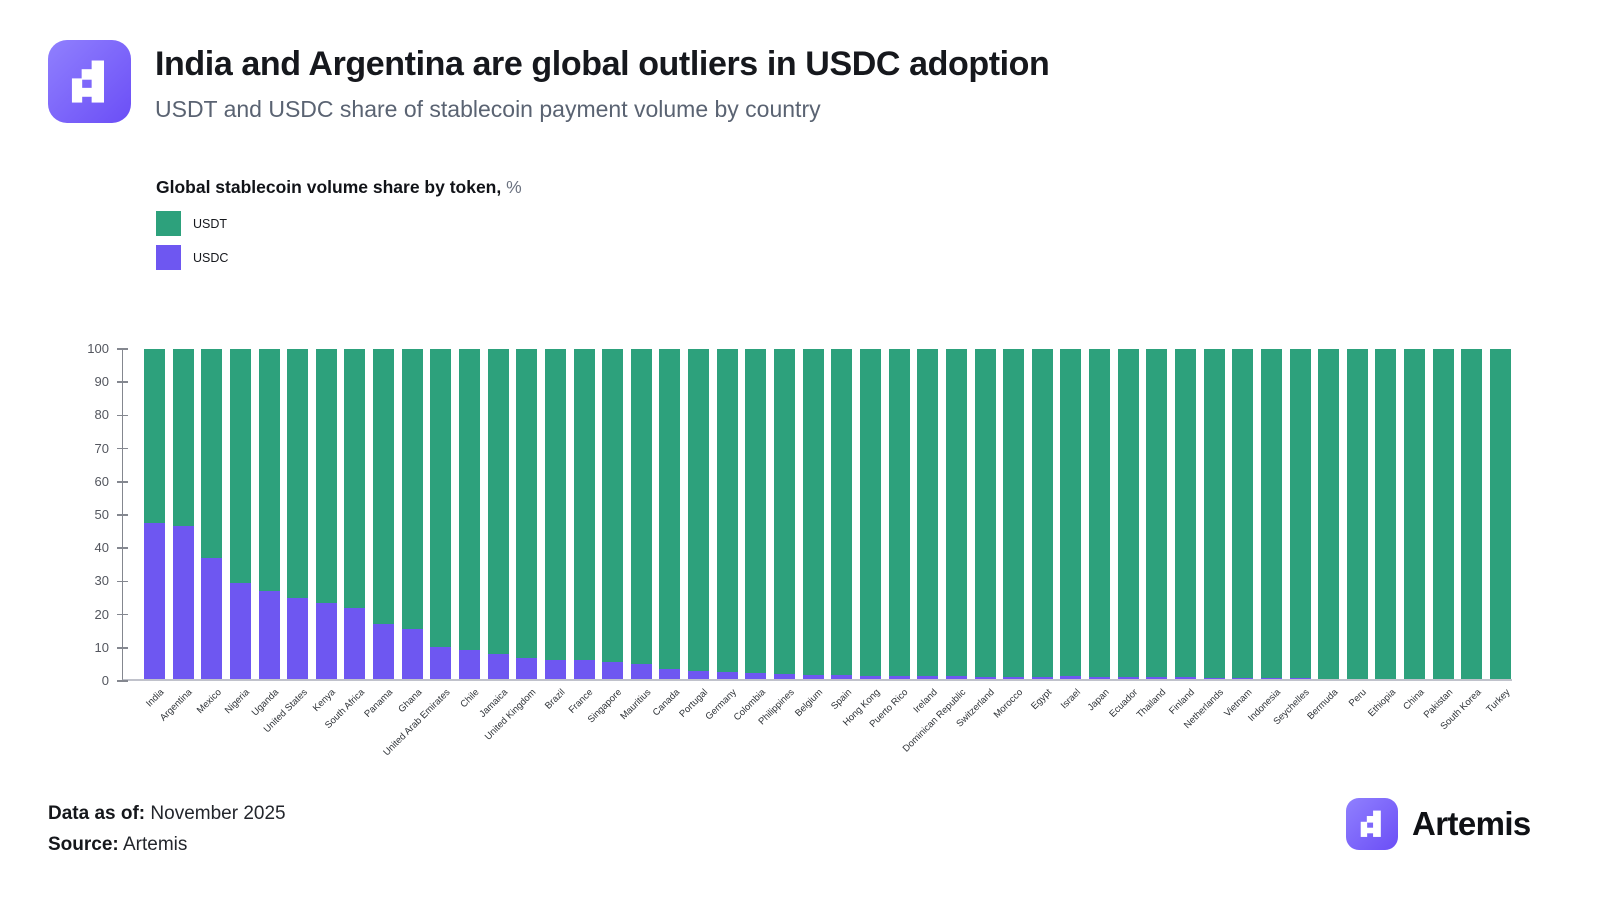 The height and width of the screenshot is (900, 1600). What do you see at coordinates (1415, 514) in the screenshot?
I see `bar-china` at bounding box center [1415, 514].